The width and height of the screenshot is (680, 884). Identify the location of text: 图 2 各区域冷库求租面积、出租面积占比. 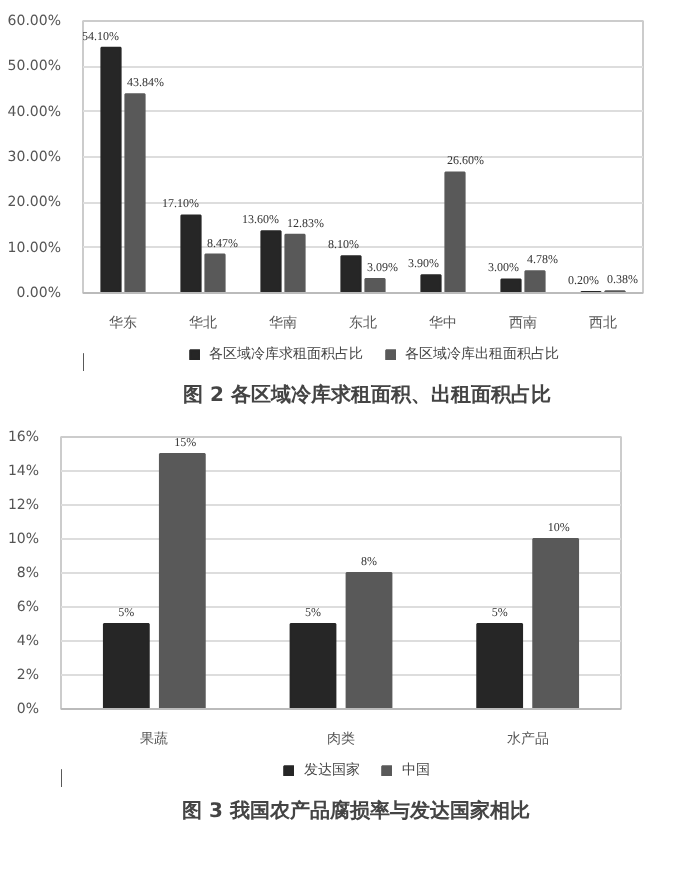
(367, 395).